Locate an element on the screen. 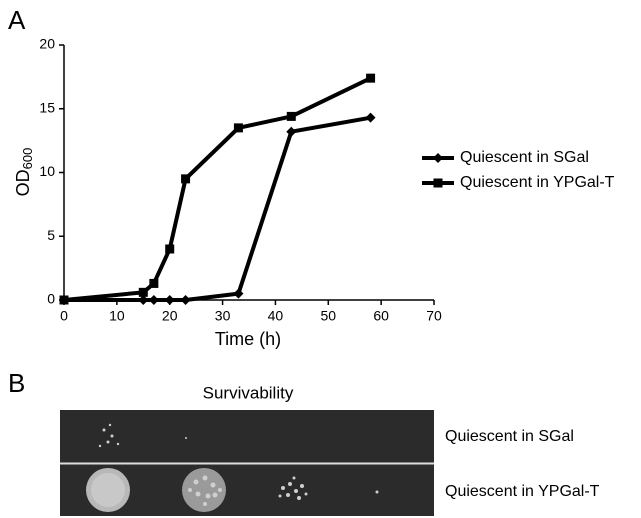 The image size is (641, 518). y-axis-label-main: OD is located at coordinates (23, 182).